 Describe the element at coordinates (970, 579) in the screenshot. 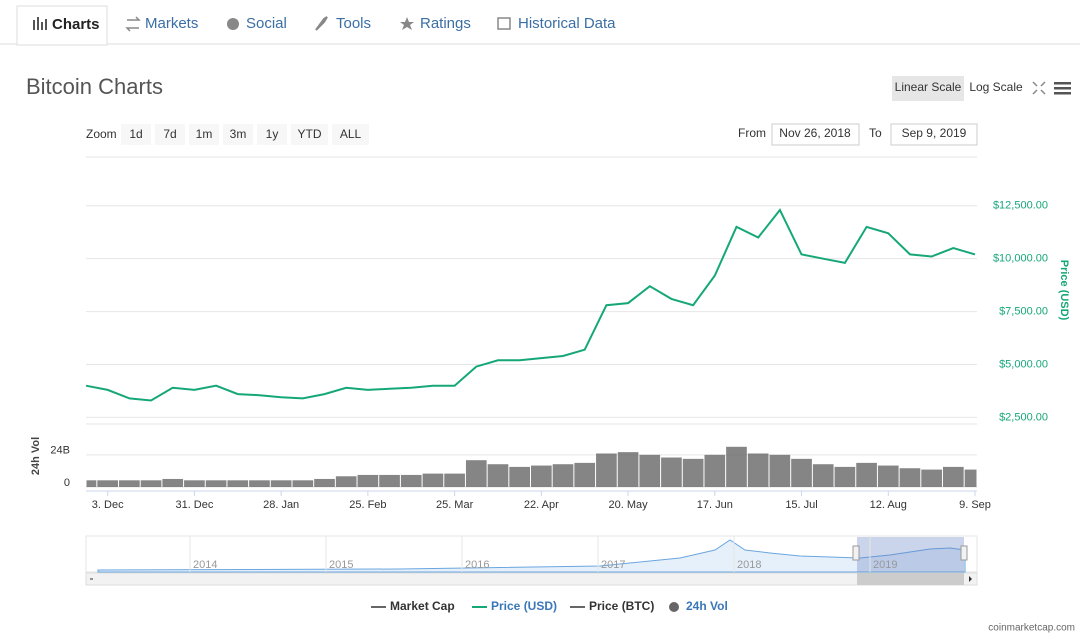

I see `scroll-right` at that location.